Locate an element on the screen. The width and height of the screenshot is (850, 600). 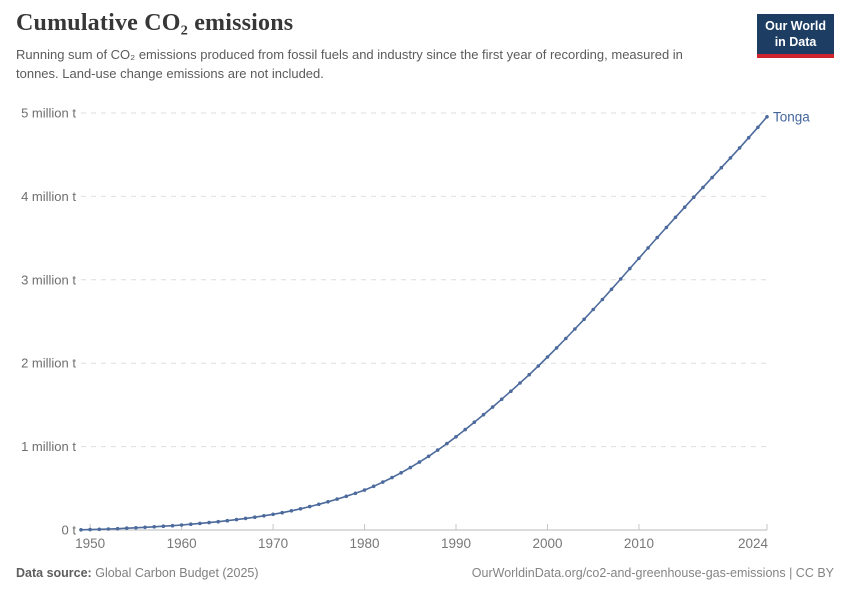
series-label-tonga: Tonga is located at coordinates (791, 116).